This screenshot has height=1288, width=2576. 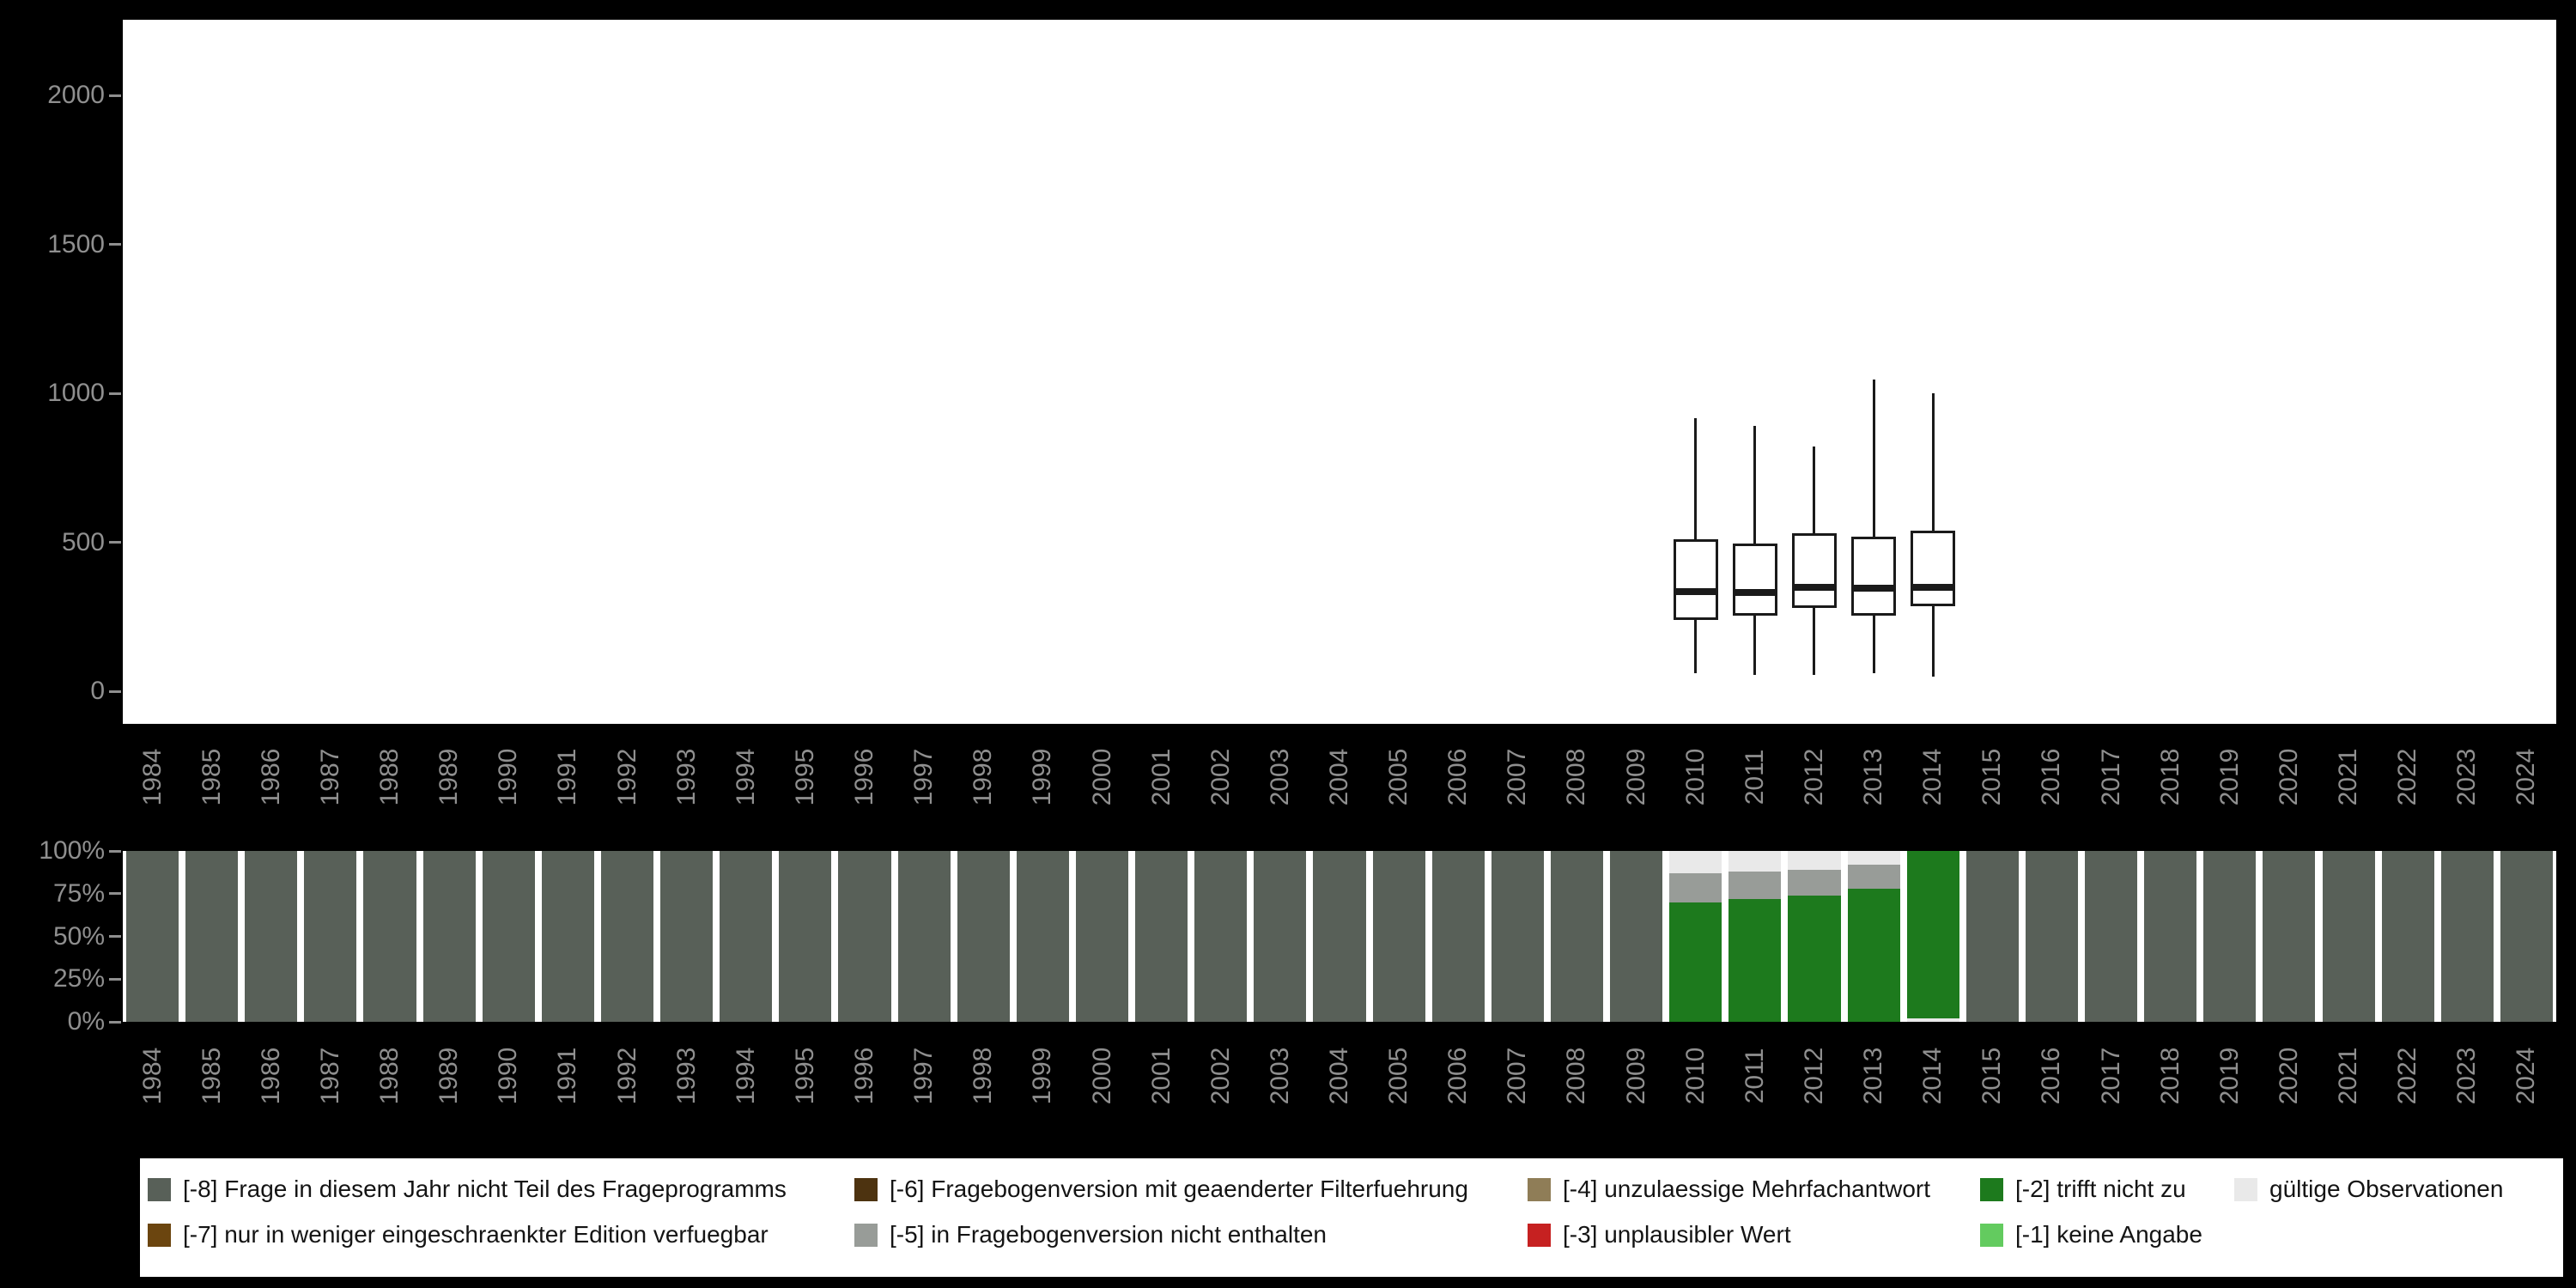 What do you see at coordinates (2526, 936) in the screenshot?
I see `stacked-bar-2024` at bounding box center [2526, 936].